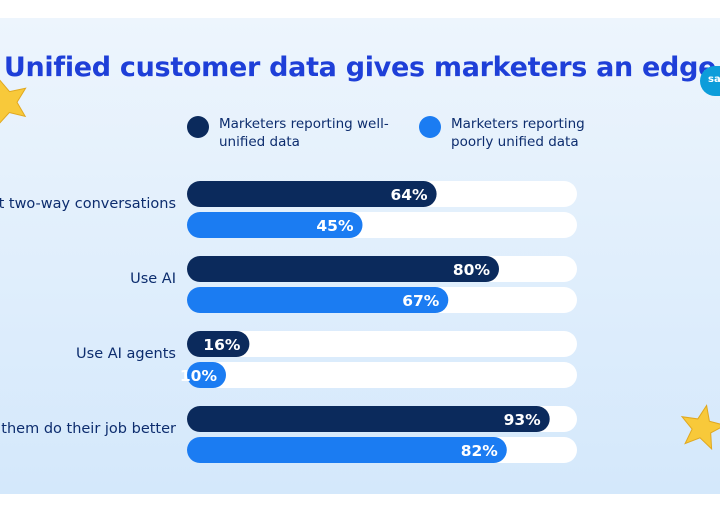 The height and width of the screenshot is (510, 720). Describe the element at coordinates (153, 279) in the screenshot. I see `category-label: Use AI` at that location.